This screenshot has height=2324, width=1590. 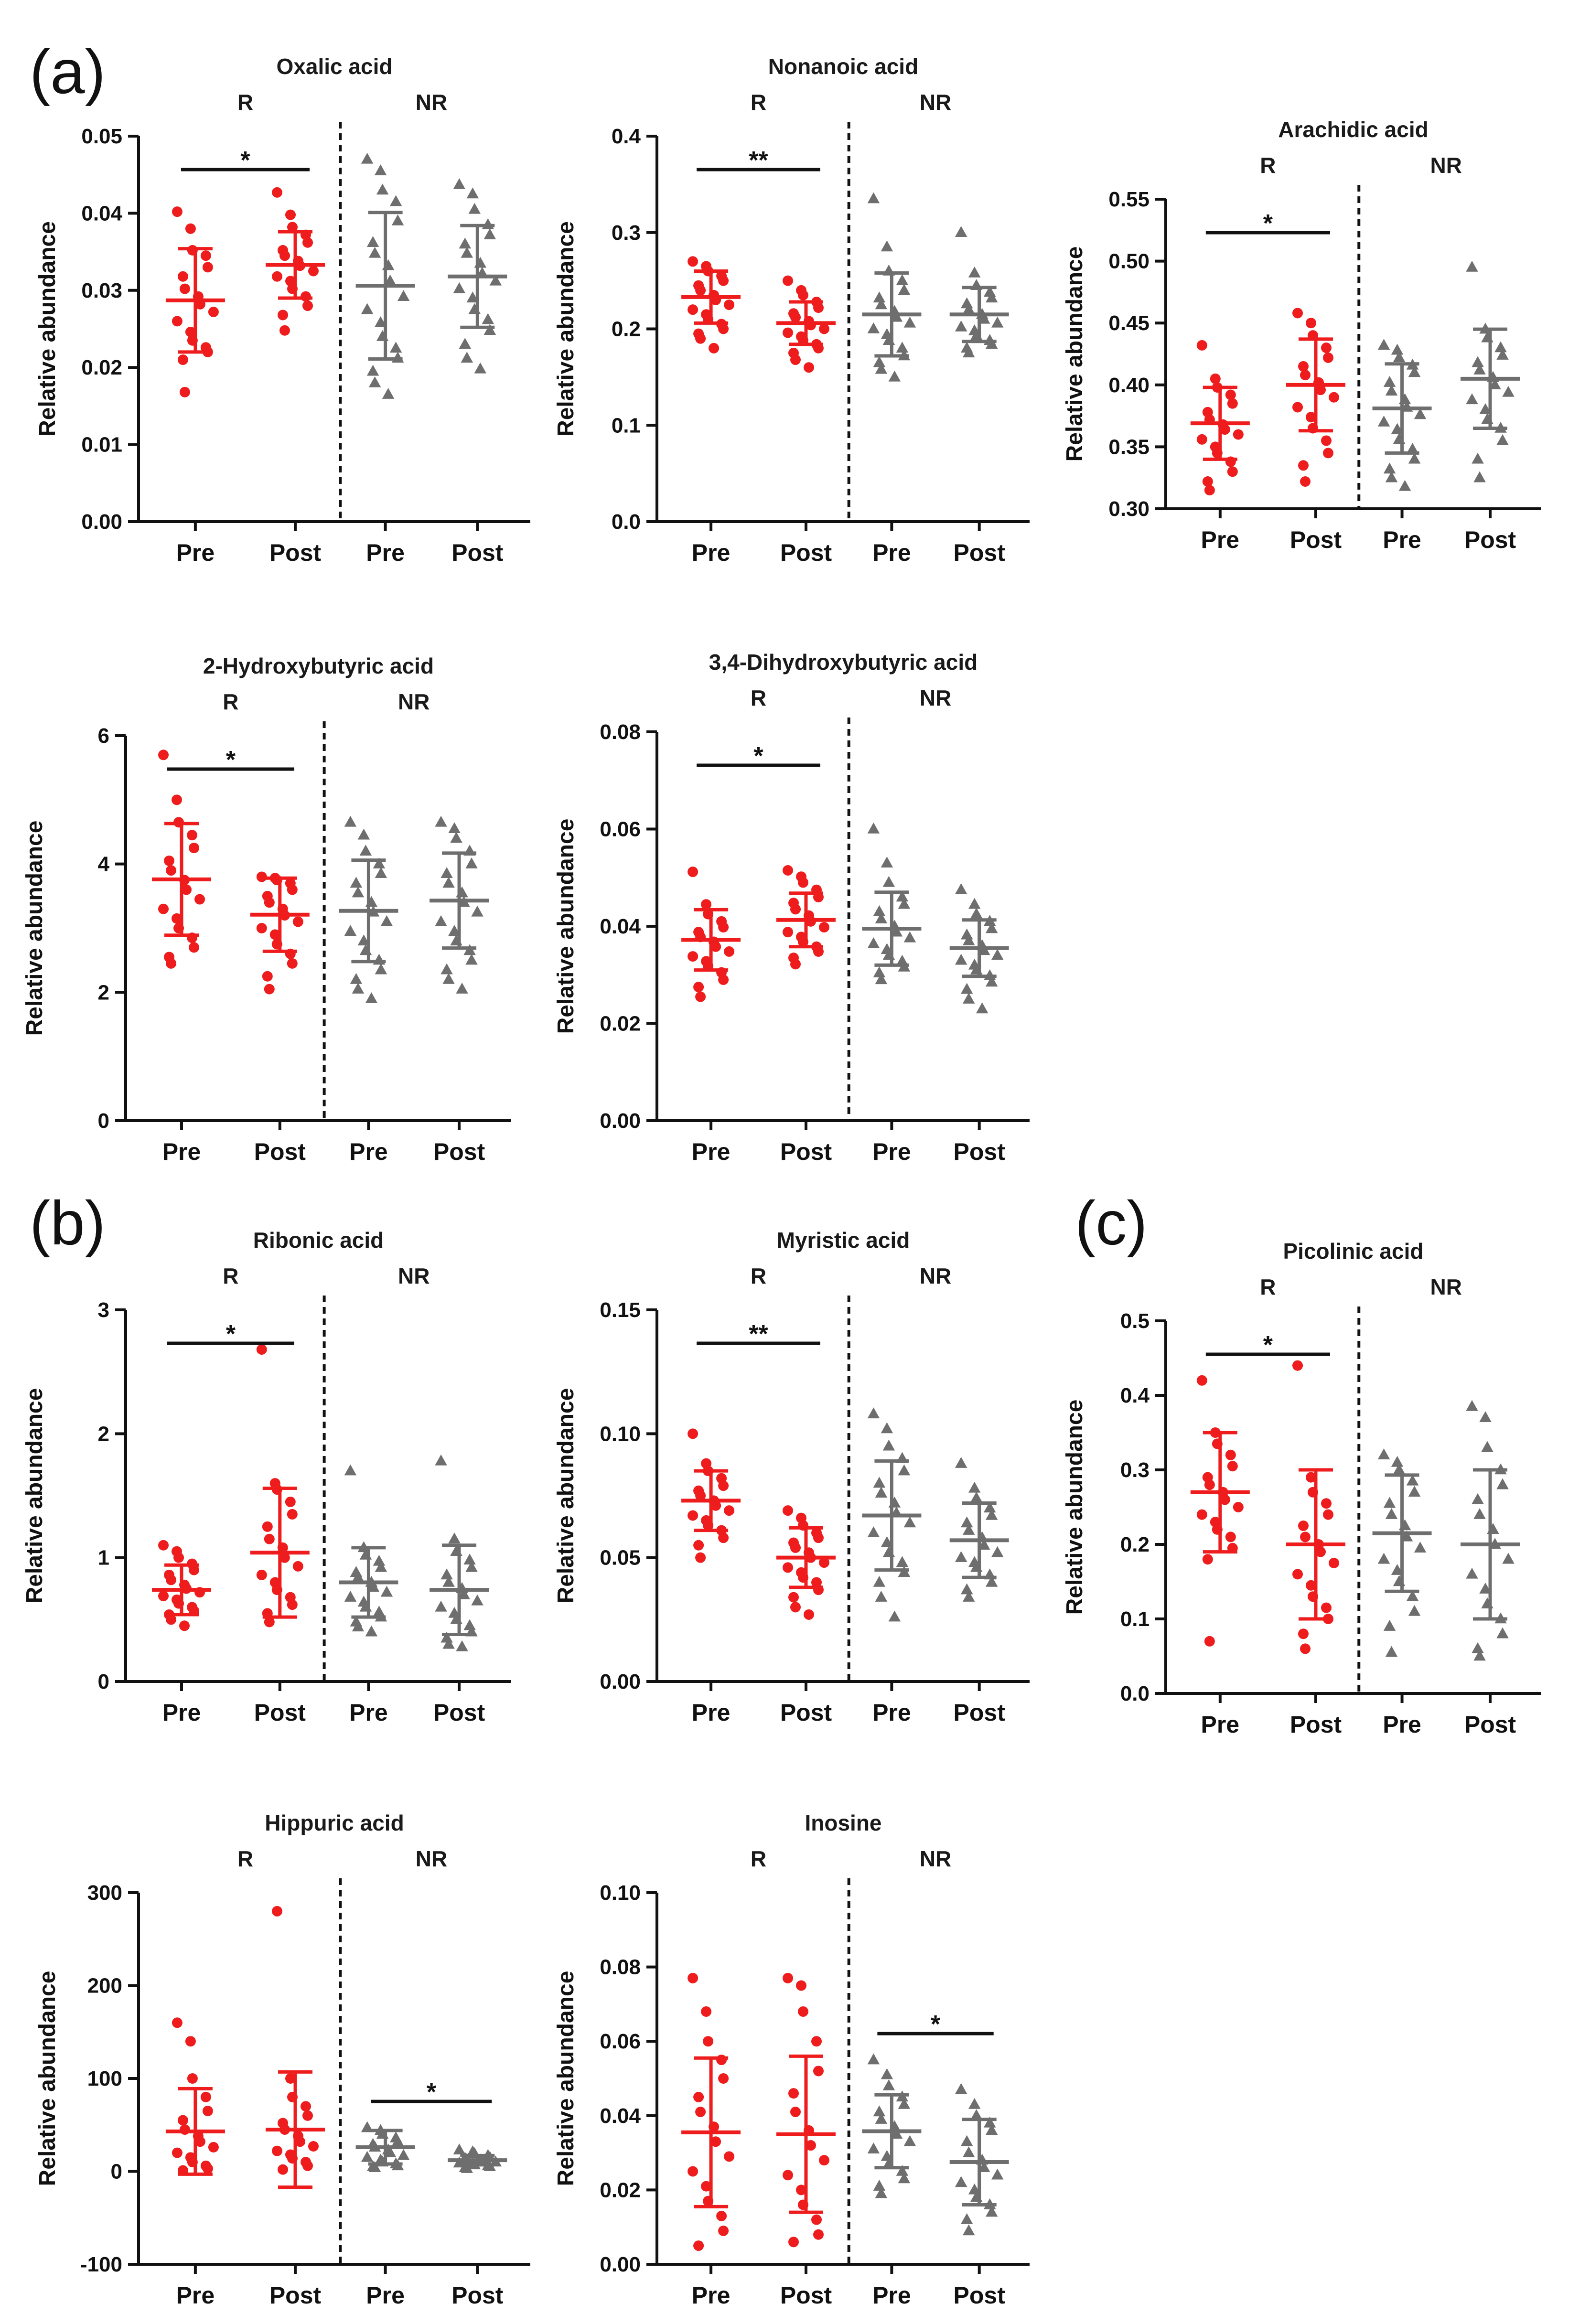 What do you see at coordinates (318, 665) in the screenshot?
I see `plot-title: 2-Hydroxybutyric acid` at bounding box center [318, 665].